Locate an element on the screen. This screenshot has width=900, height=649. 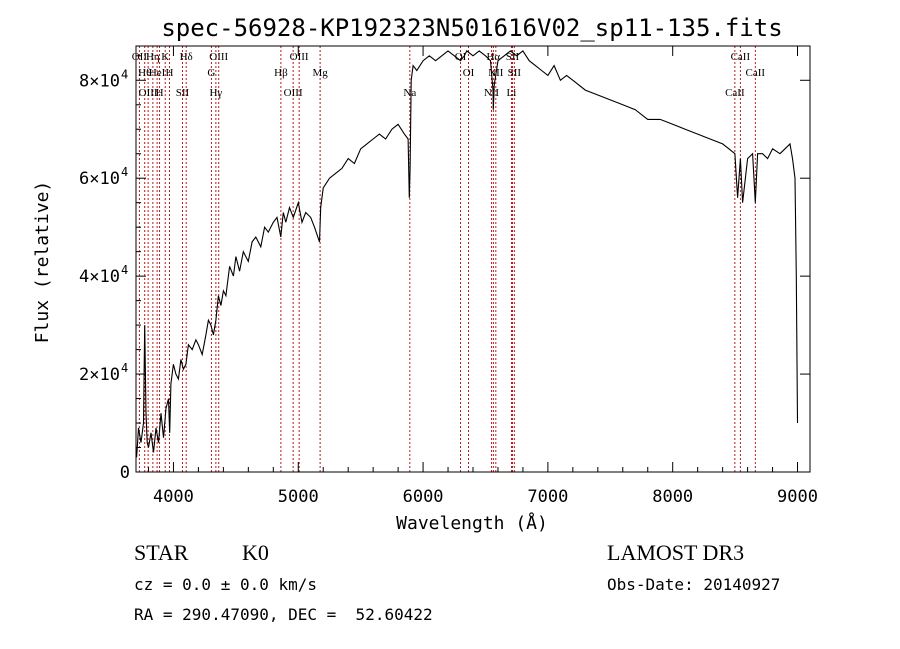
line-marker-label: G is located at coordinates (211, 73).